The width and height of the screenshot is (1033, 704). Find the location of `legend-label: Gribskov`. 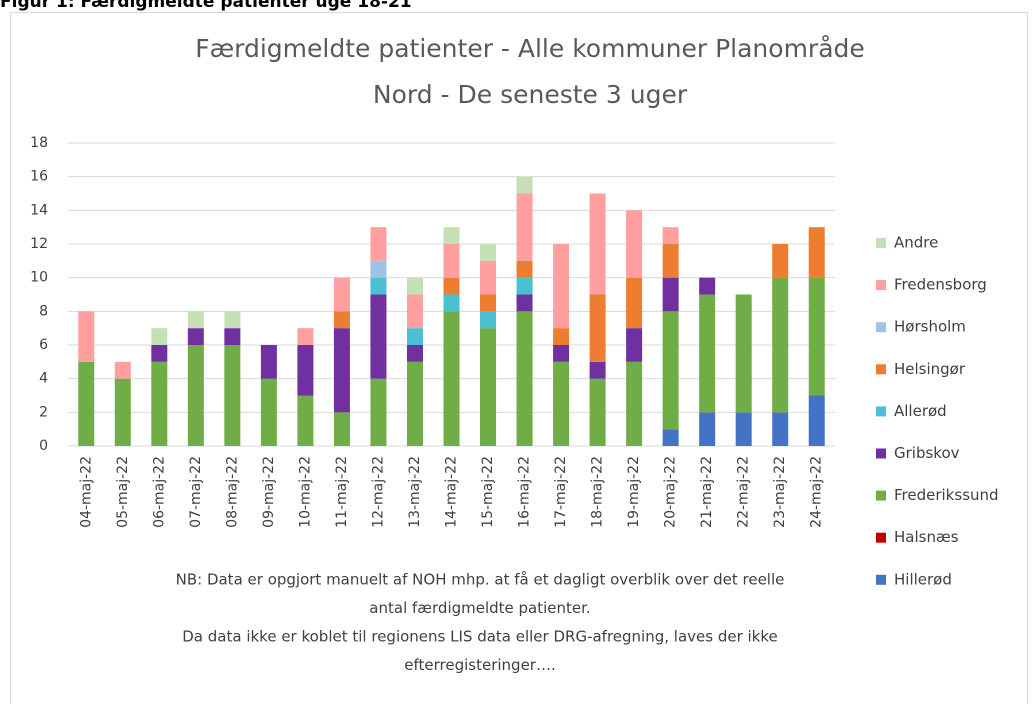

legend-label: Gribskov is located at coordinates (927, 453).